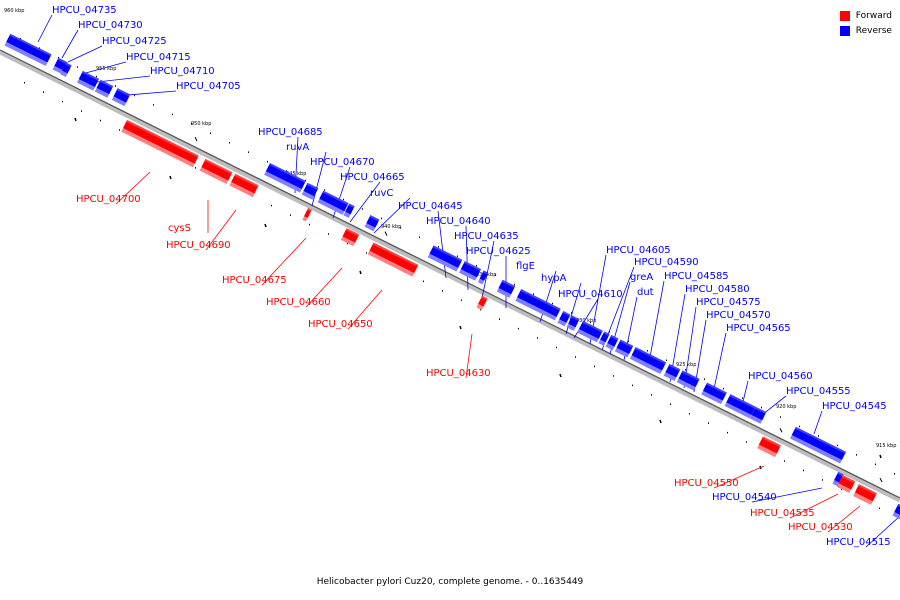 The image size is (900, 600). I want to click on gene-label-hpcu-04725: HPCU_04725, so click(134, 41).